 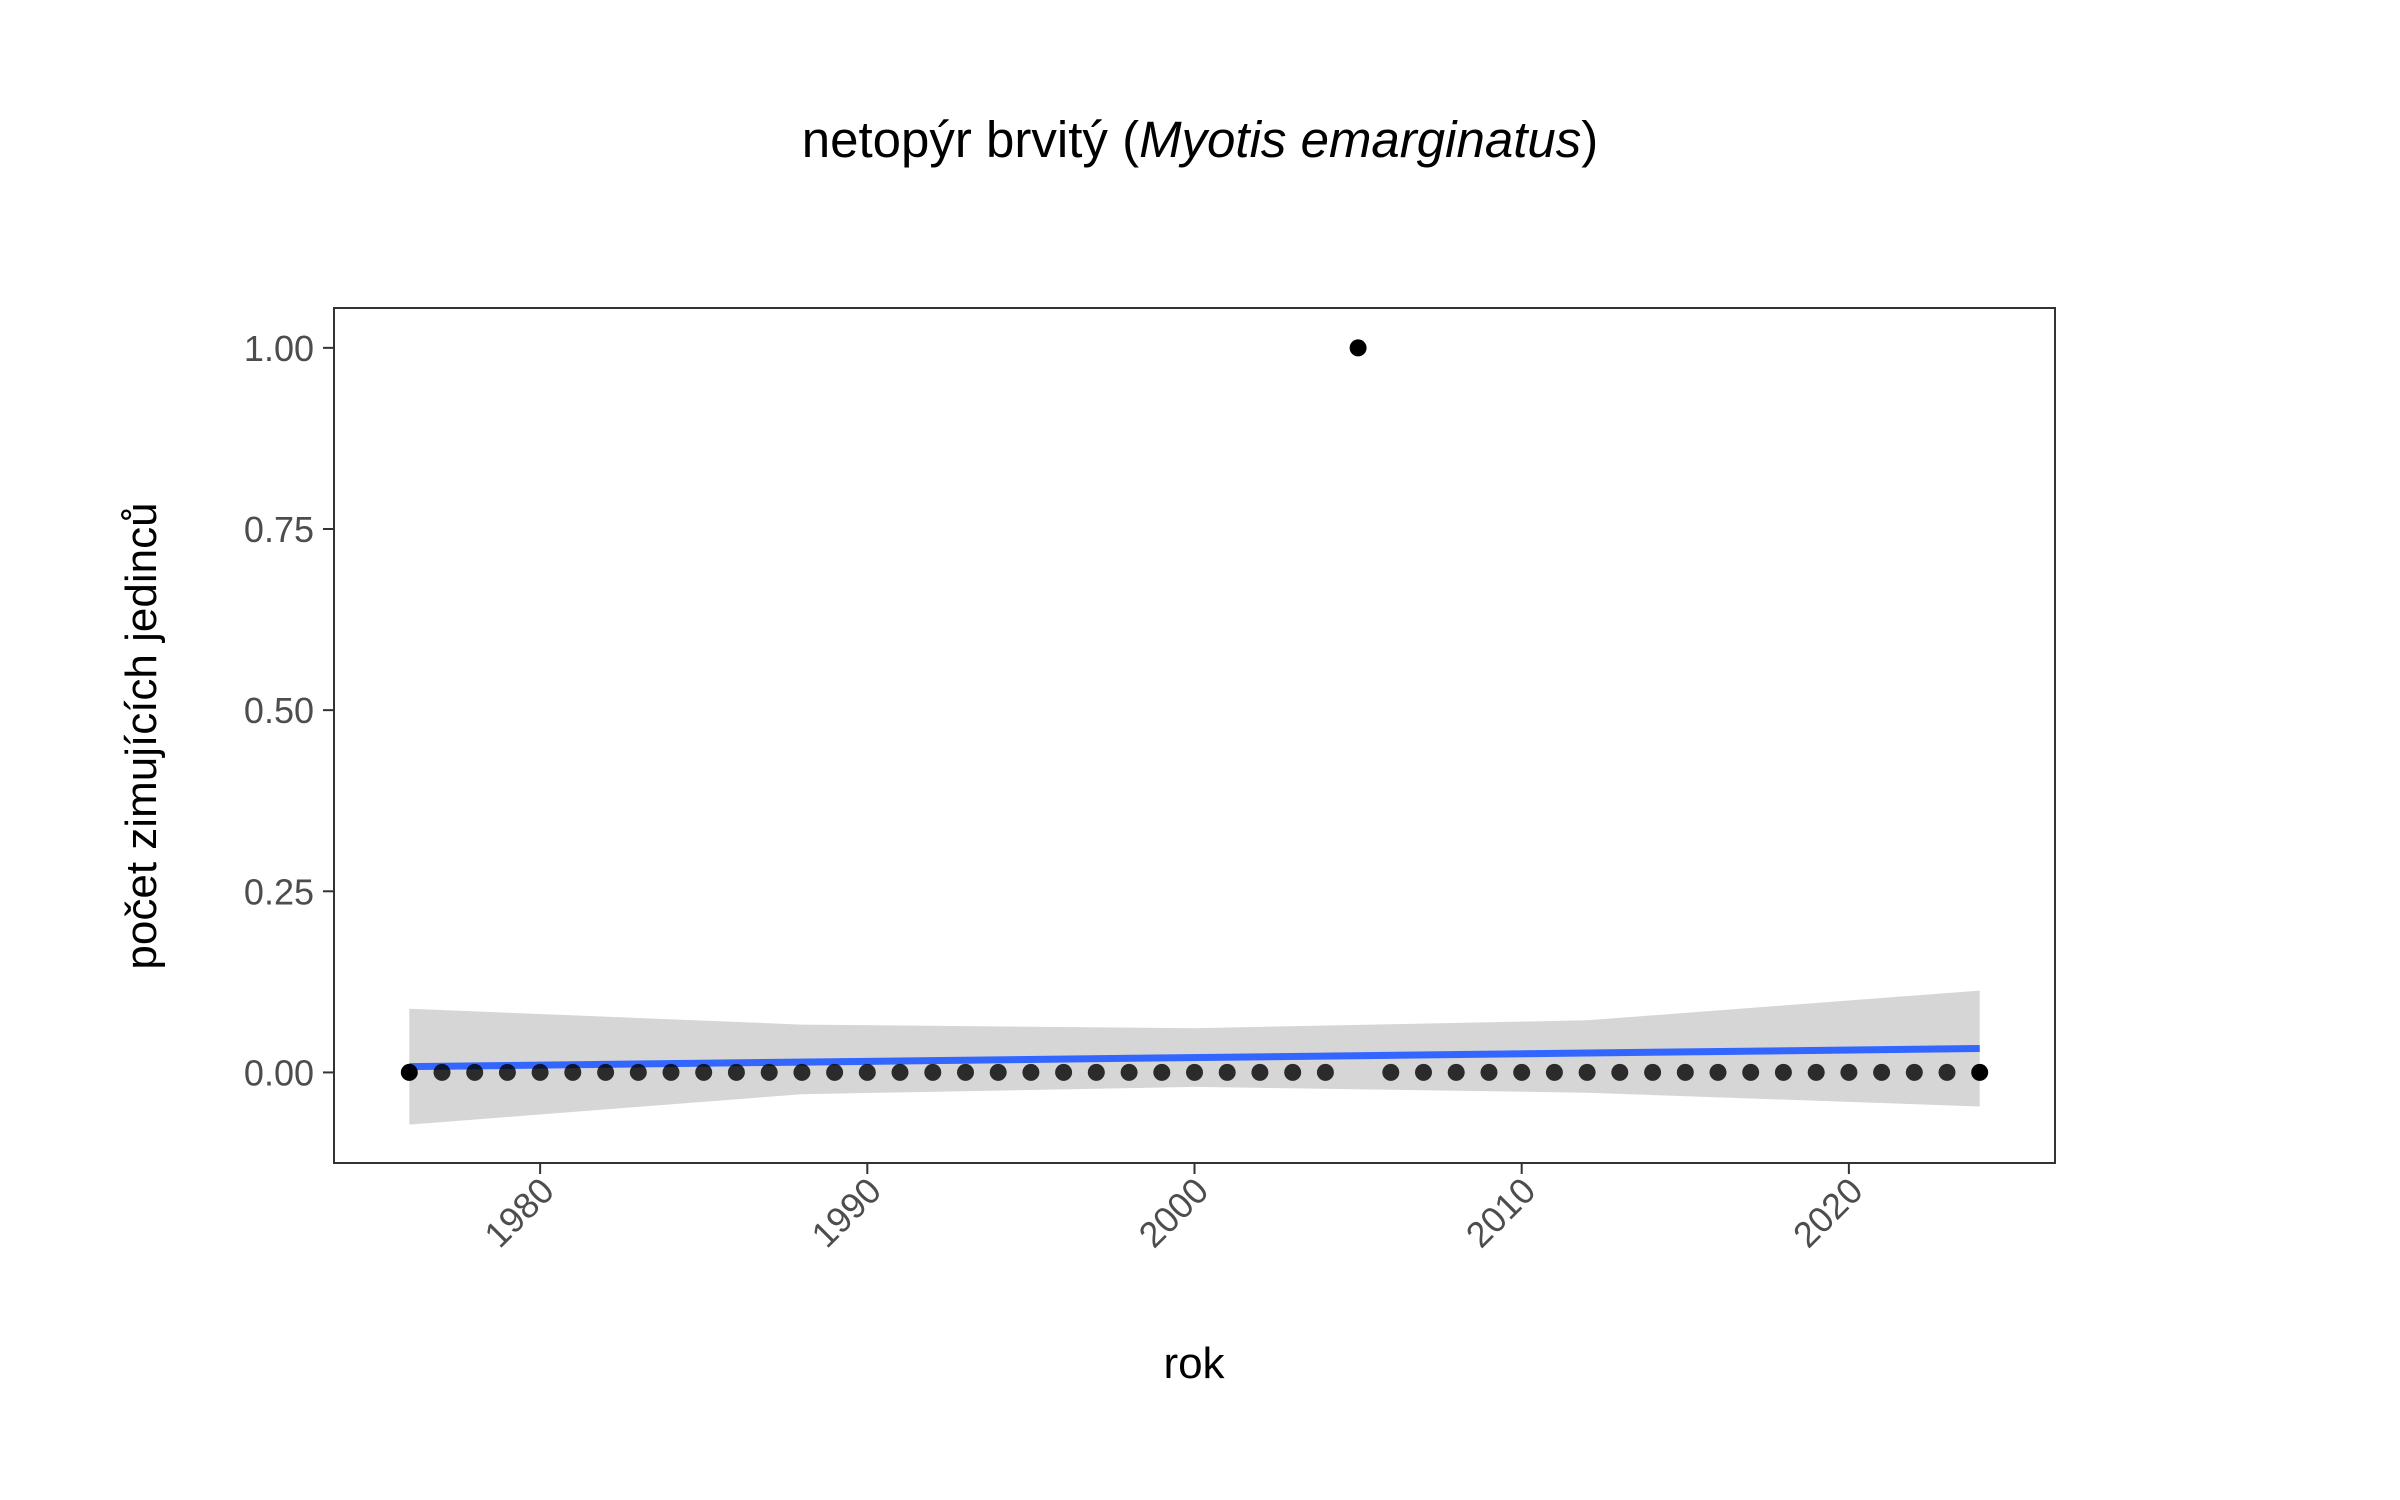 I want to click on x-tick-label: 1980, so click(x=519, y=1213).